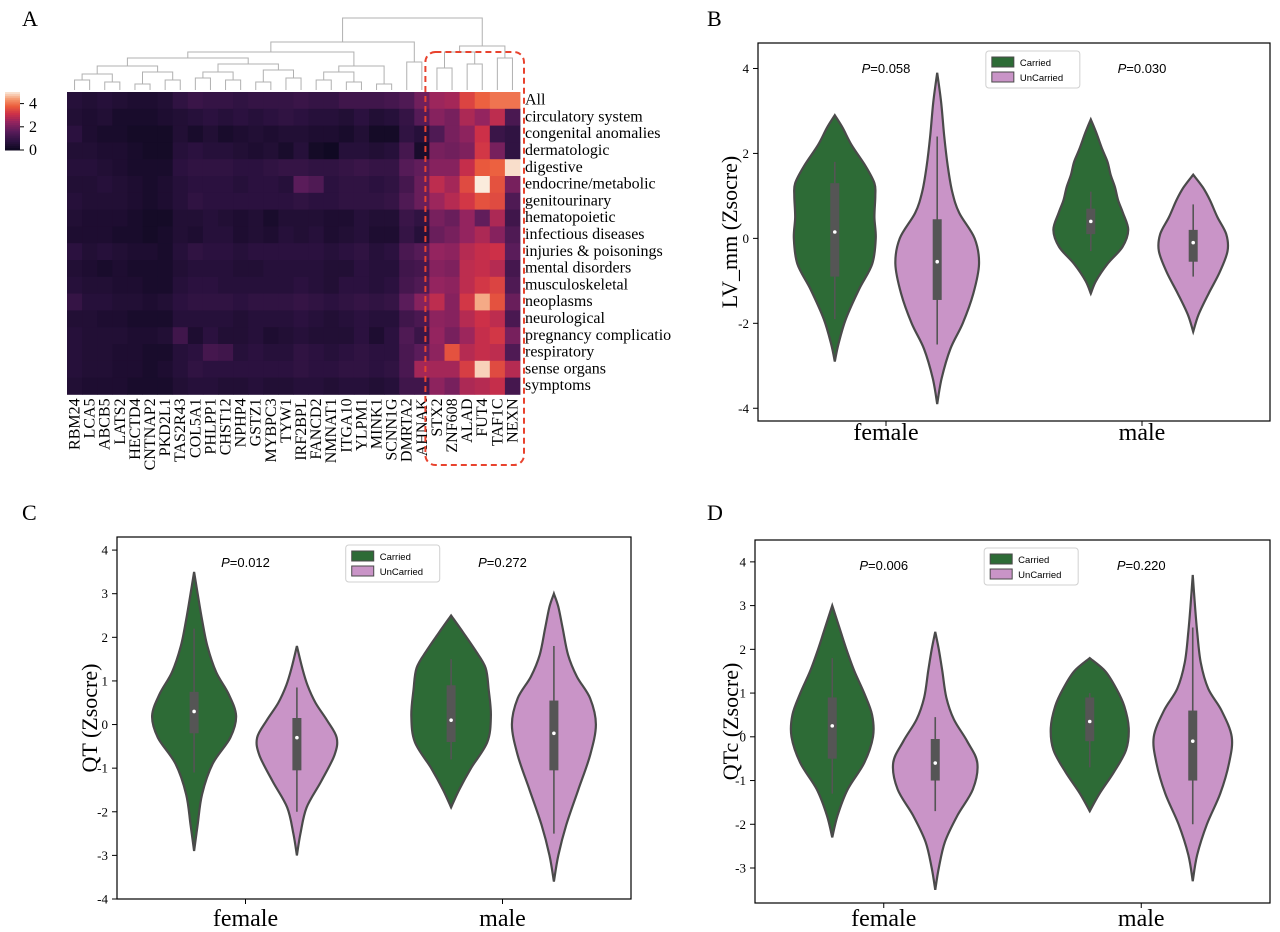 This screenshot has width=1280, height=932. What do you see at coordinates (512, 420) in the screenshot?
I see `heatmap-col-label: NEXN` at bounding box center [512, 420].